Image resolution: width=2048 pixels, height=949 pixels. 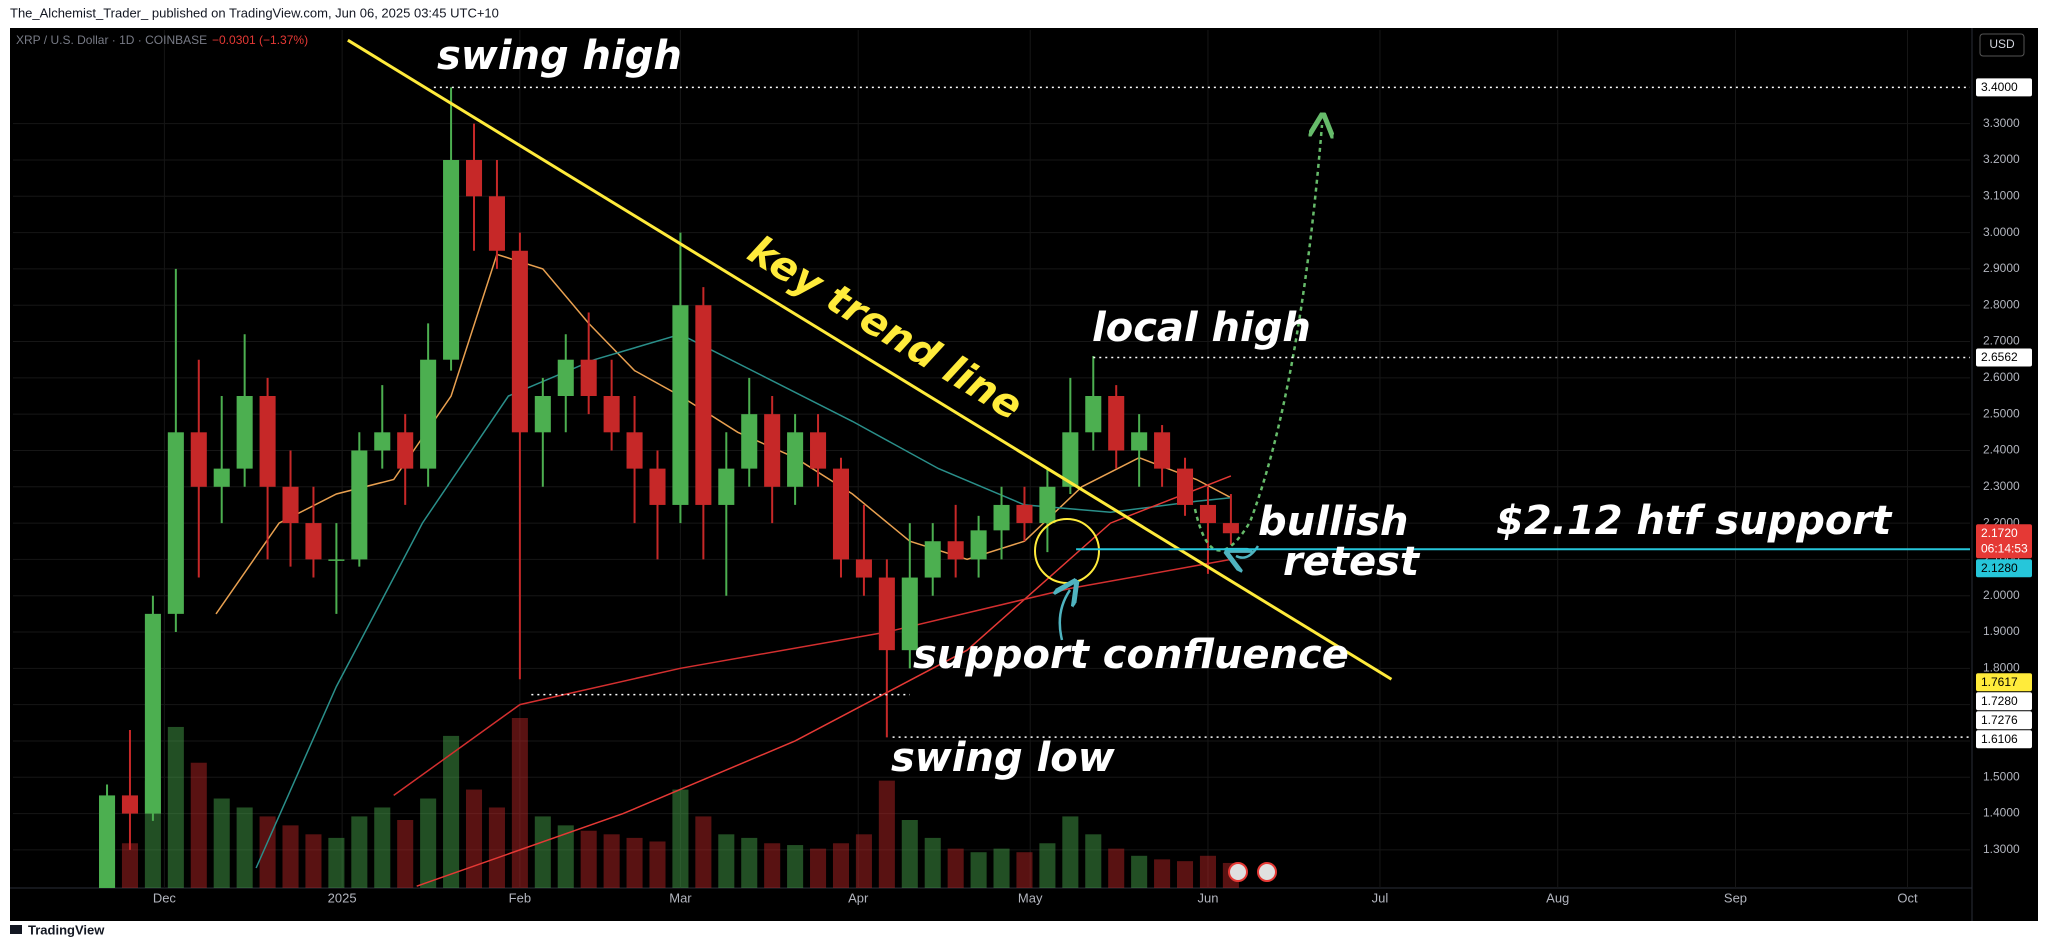 I want to click on currency-button, so click(x=2002, y=45).